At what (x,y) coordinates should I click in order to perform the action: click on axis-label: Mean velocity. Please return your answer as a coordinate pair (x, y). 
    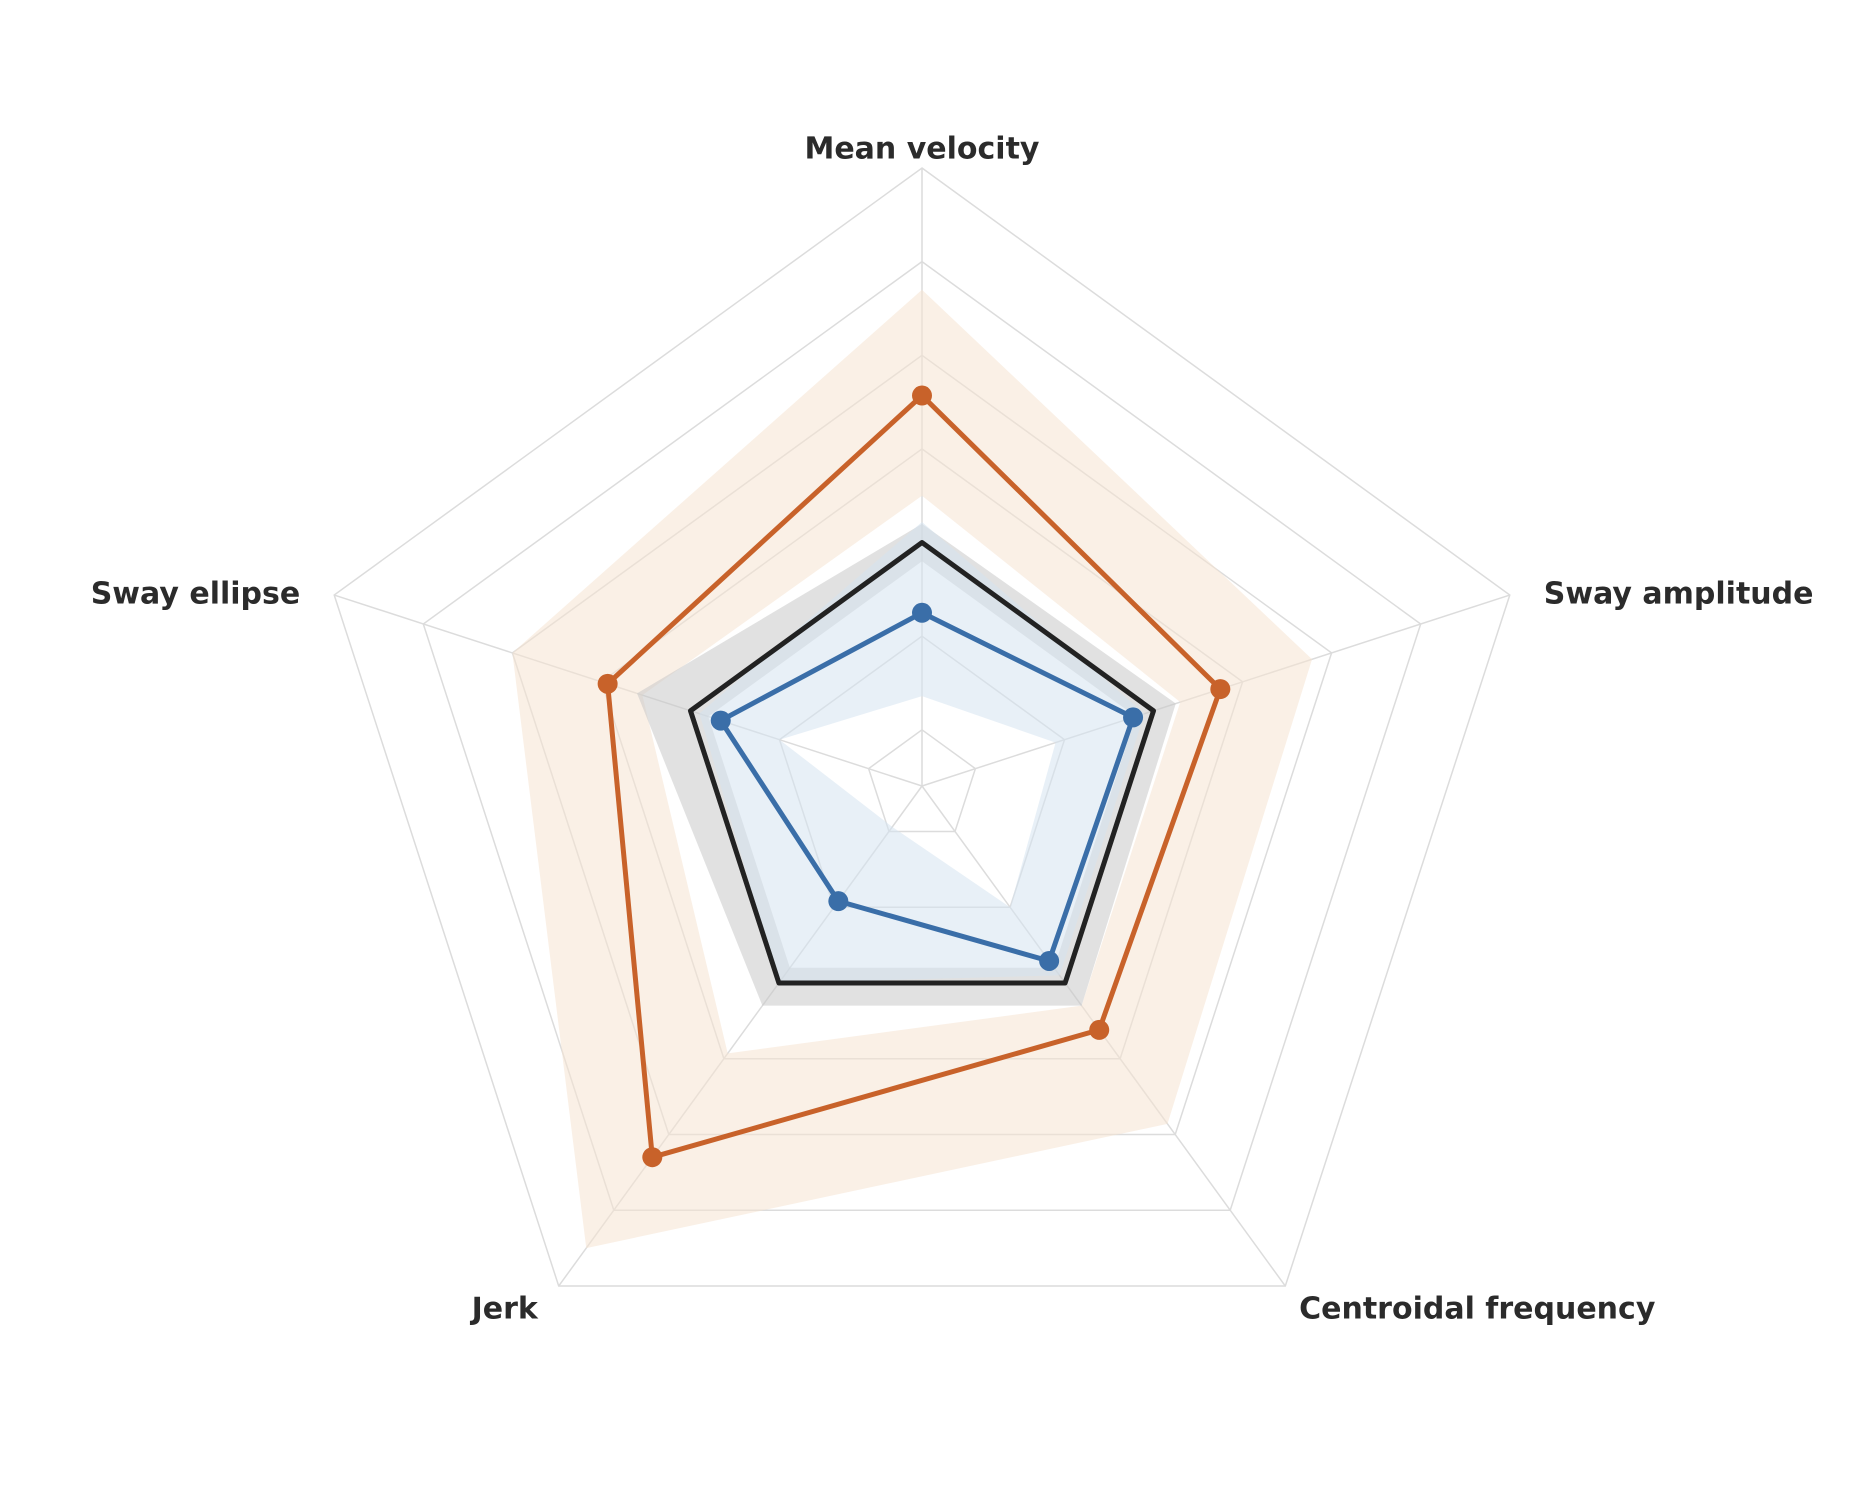
    Looking at the image, I should click on (921, 149).